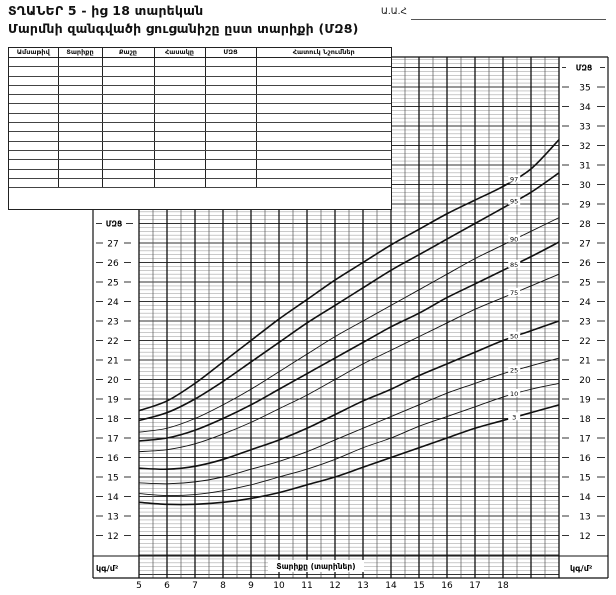 The image size is (616, 595). Describe the element at coordinates (514, 179) in the screenshot. I see `percentile-label-97: 97` at that location.